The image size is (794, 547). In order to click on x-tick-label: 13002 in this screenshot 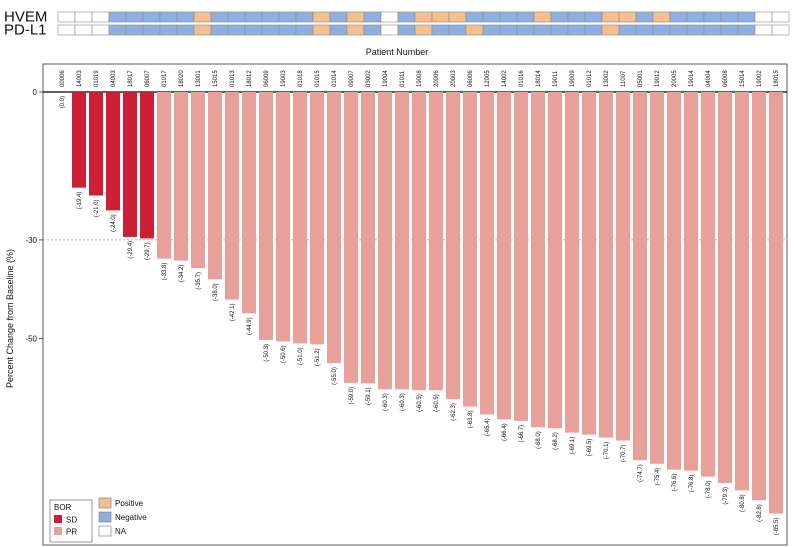, I will do `click(607, 78)`.